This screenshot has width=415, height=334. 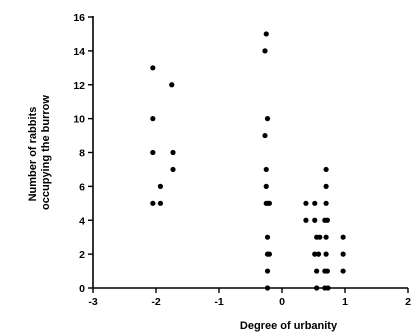 What do you see at coordinates (79, 52) in the screenshot?
I see `y-tick-label: 14` at bounding box center [79, 52].